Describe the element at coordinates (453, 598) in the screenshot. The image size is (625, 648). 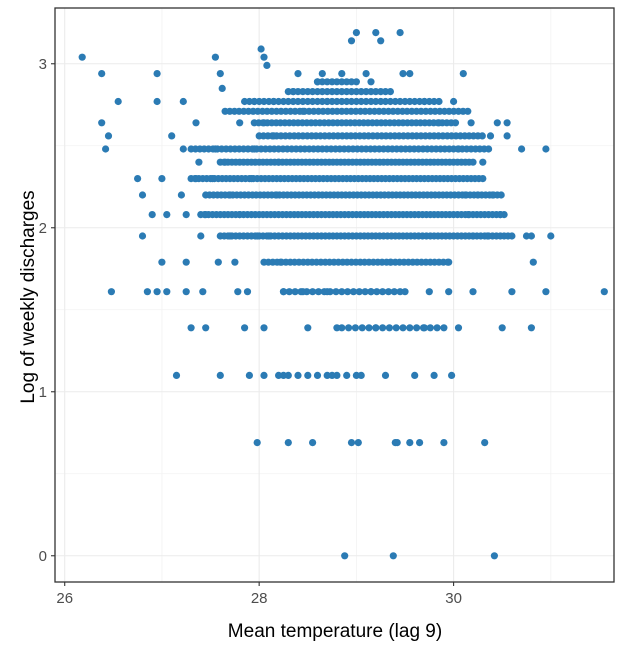
I see `x-tick-label: 30` at that location.